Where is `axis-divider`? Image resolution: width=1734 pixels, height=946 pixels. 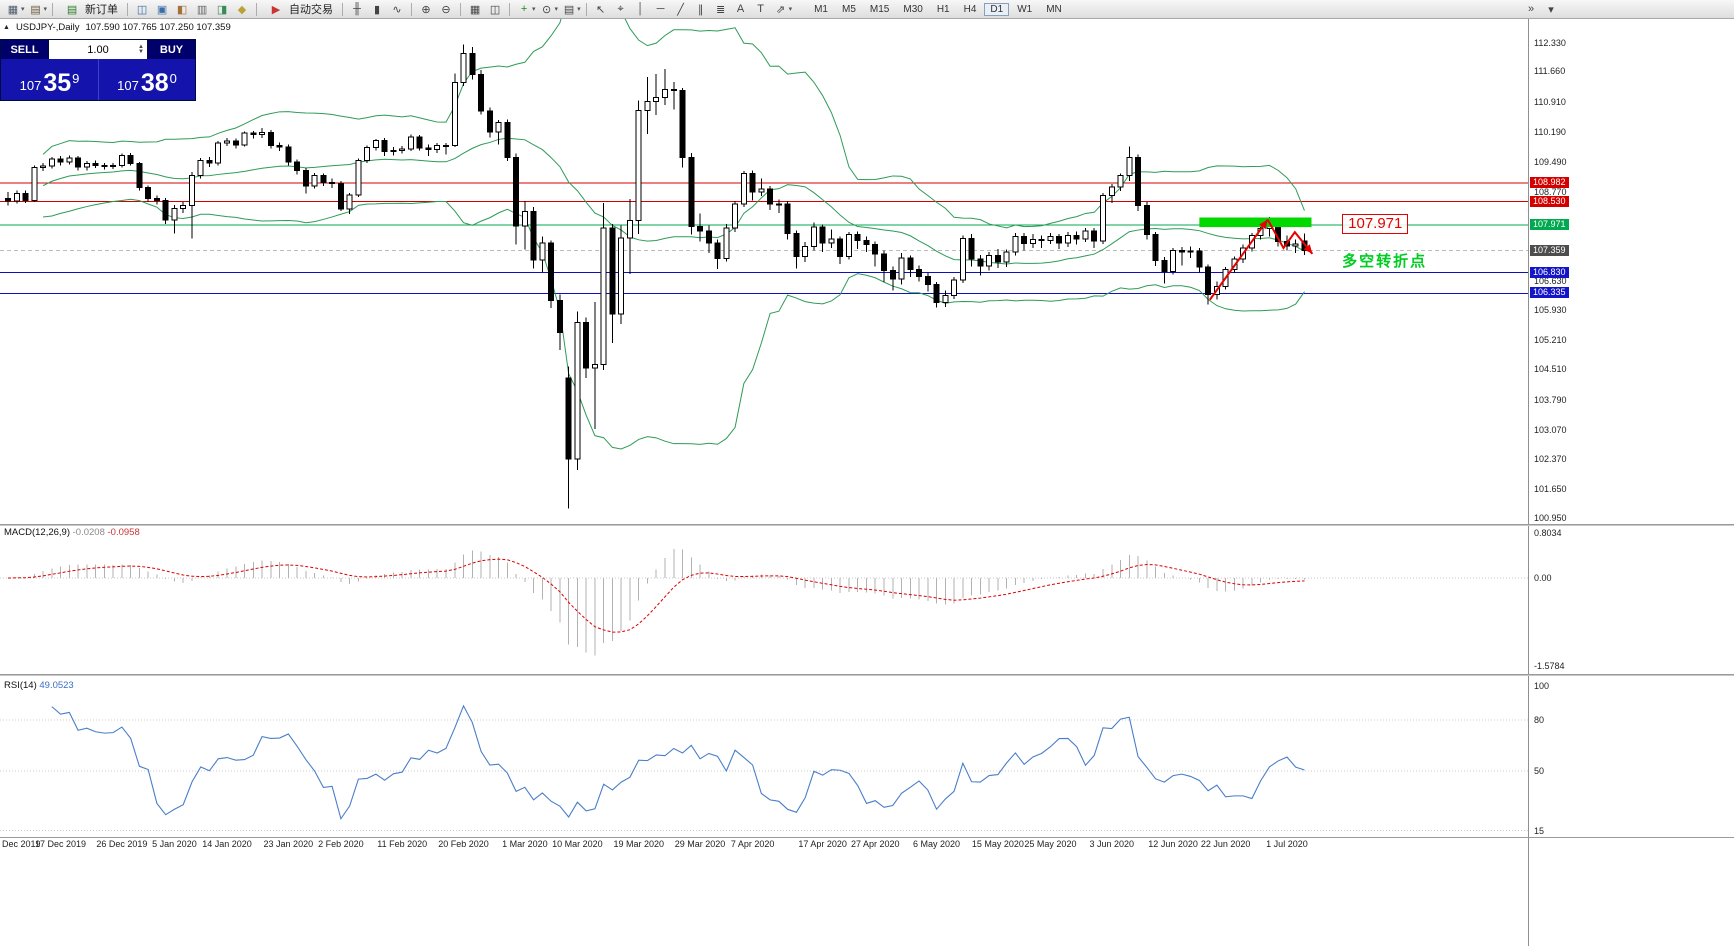 axis-divider is located at coordinates (867, 837).